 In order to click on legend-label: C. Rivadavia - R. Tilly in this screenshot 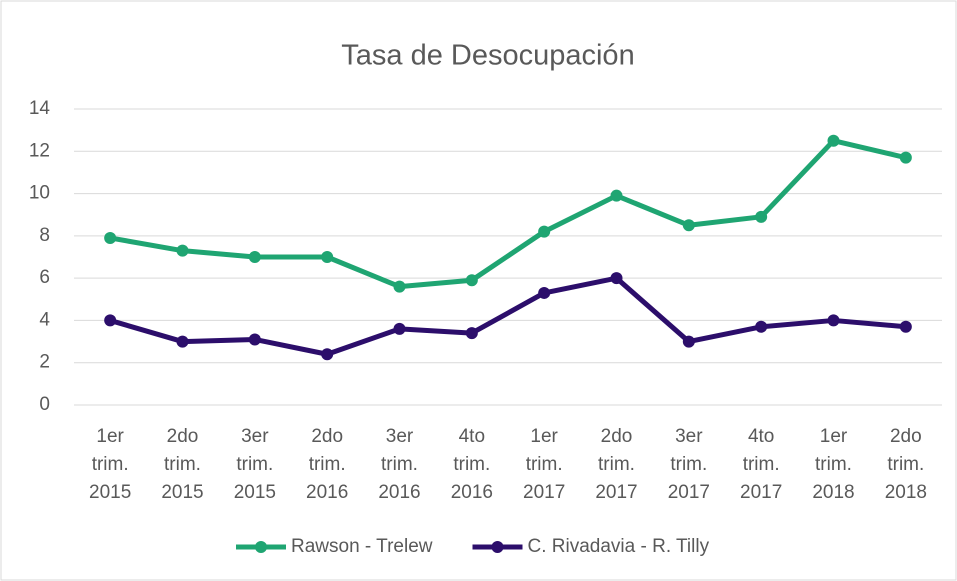, I will do `click(619, 546)`.